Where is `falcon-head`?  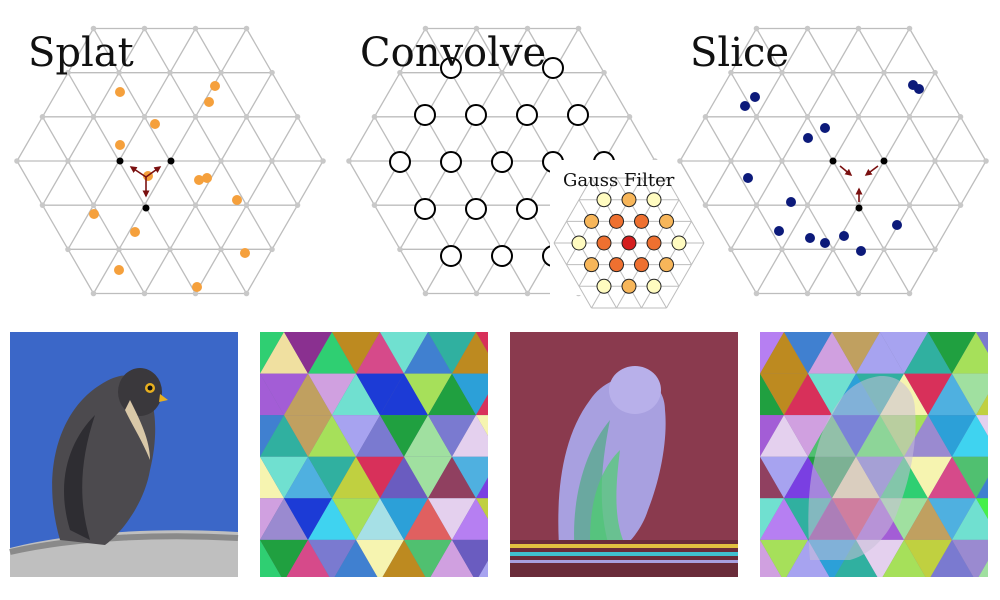 falcon-head is located at coordinates (140, 392).